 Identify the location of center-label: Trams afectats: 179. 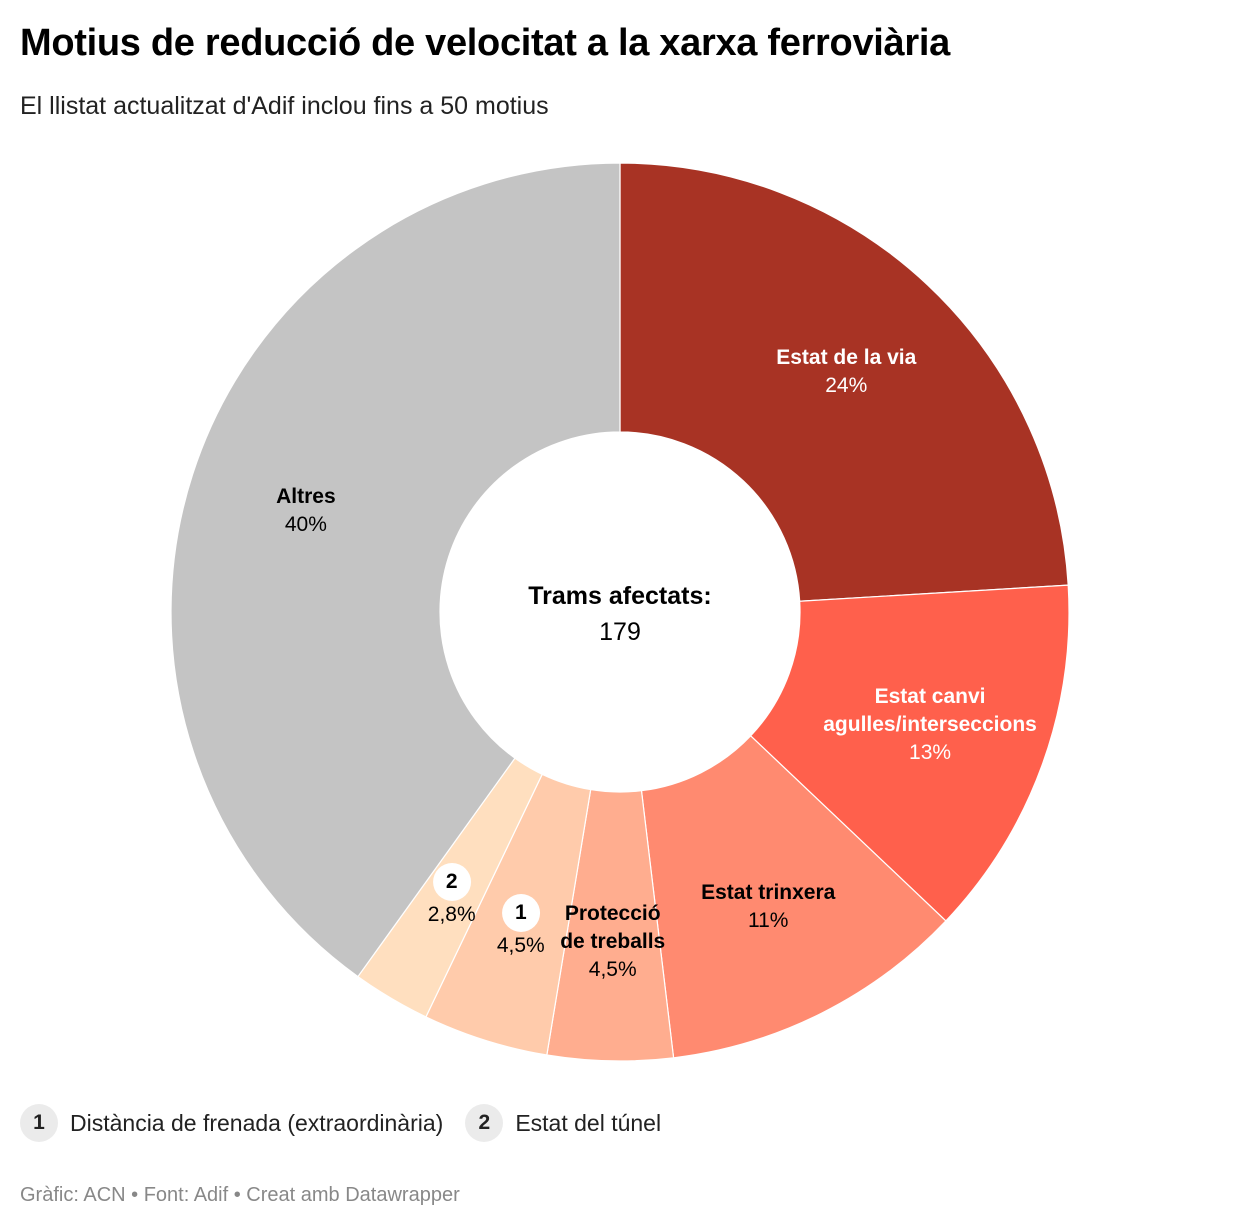
(619, 614).